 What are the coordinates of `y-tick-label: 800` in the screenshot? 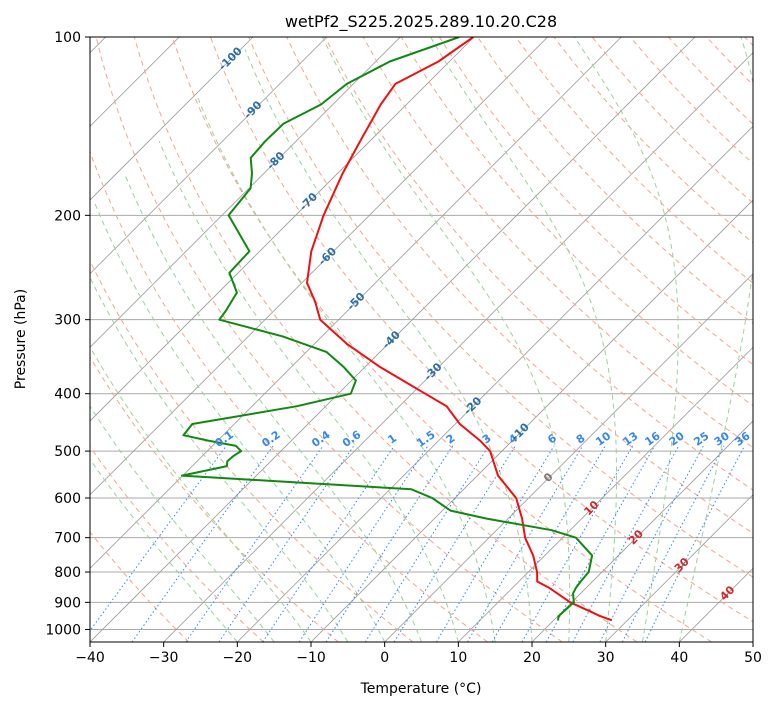 It's located at (67, 573).